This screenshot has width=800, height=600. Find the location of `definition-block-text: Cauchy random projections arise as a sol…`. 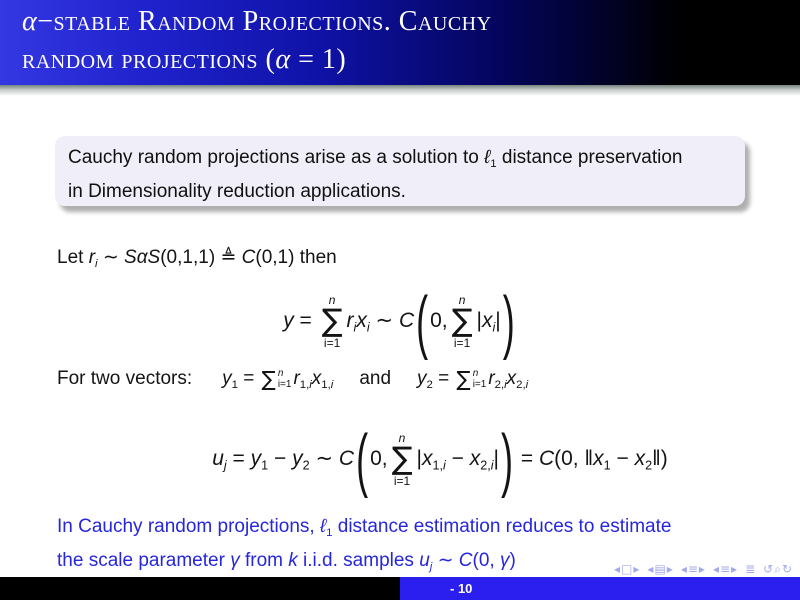

definition-block-text: Cauchy random projections arise as a sol… is located at coordinates (400, 174).